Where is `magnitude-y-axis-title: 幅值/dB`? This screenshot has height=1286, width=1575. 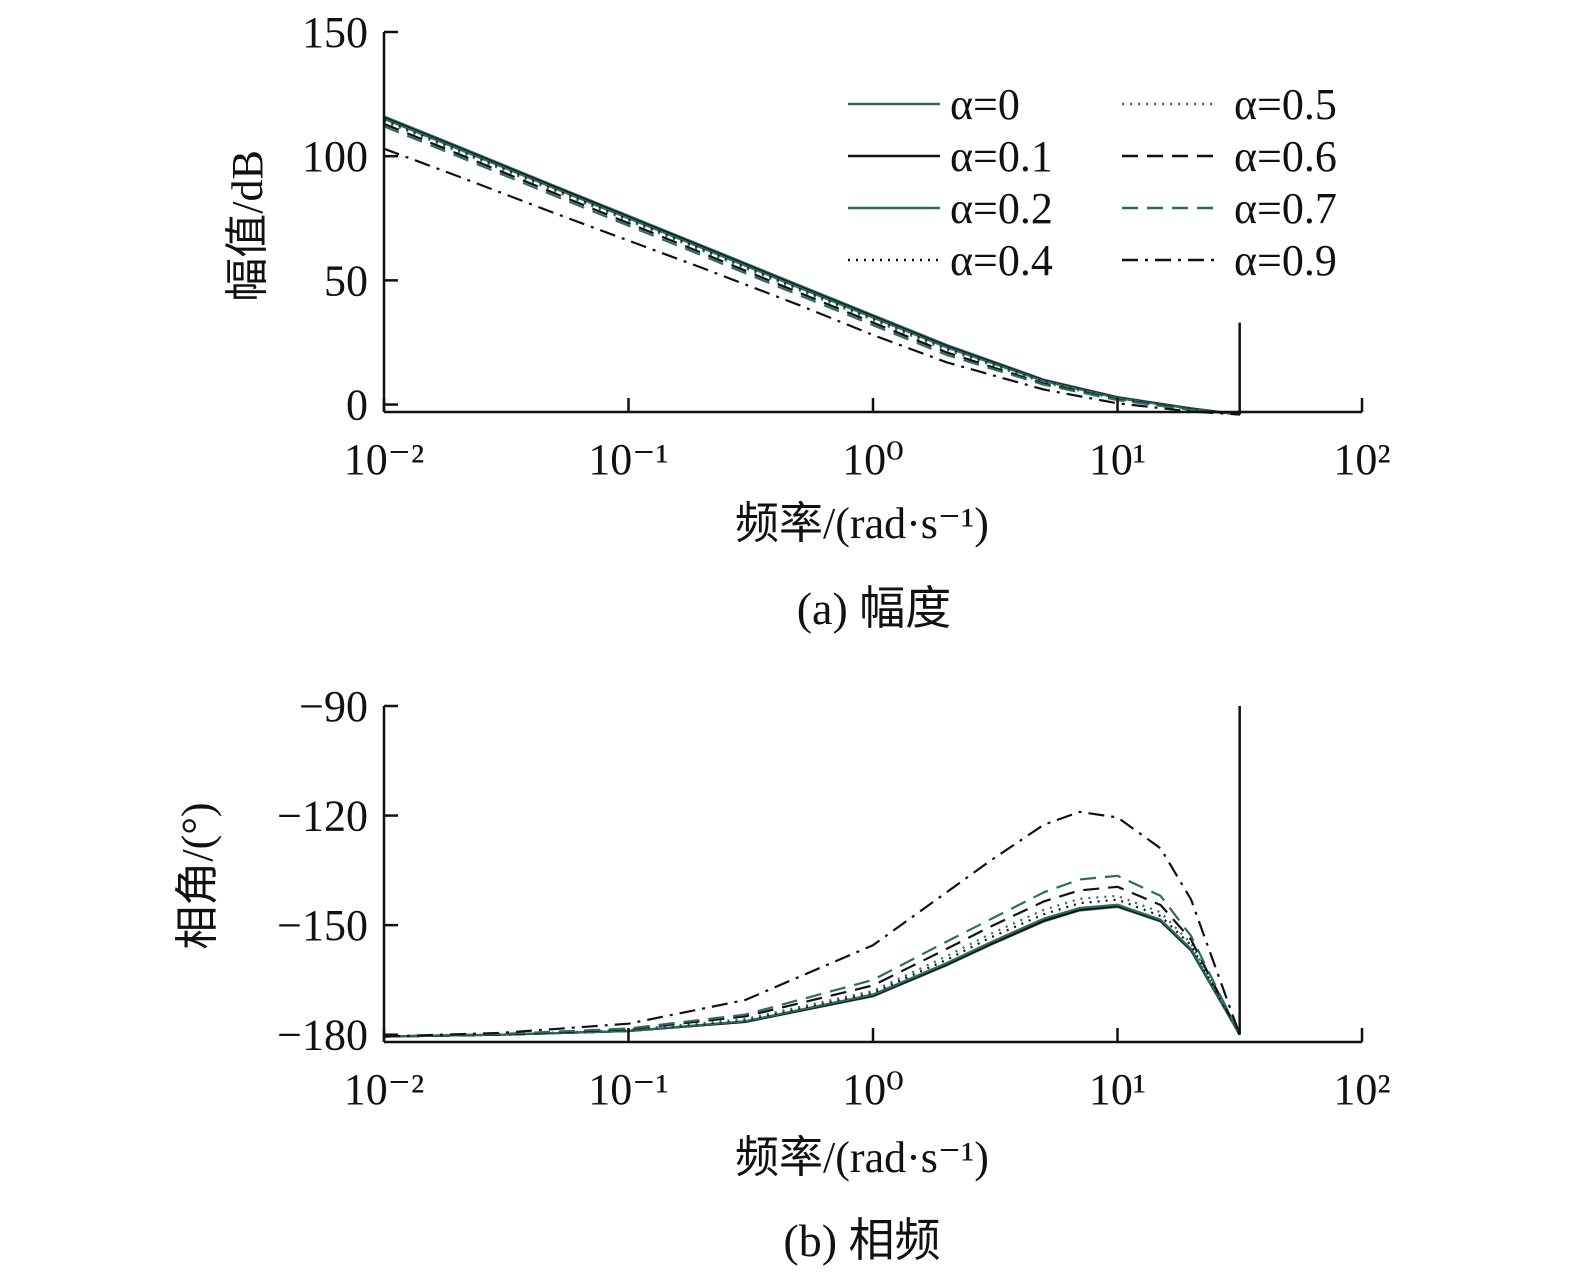
magnitude-y-axis-title: 幅值/dB is located at coordinates (247, 226).